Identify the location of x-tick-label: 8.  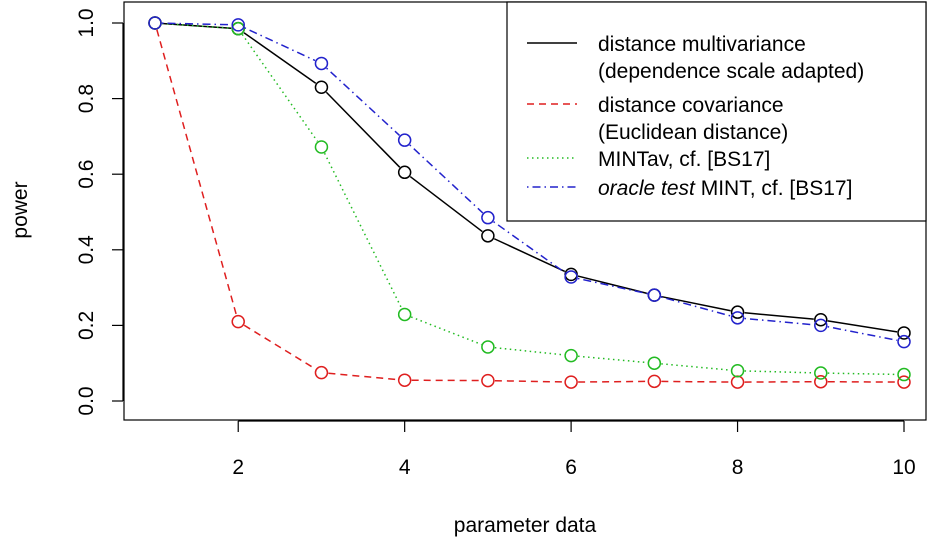
(738, 467).